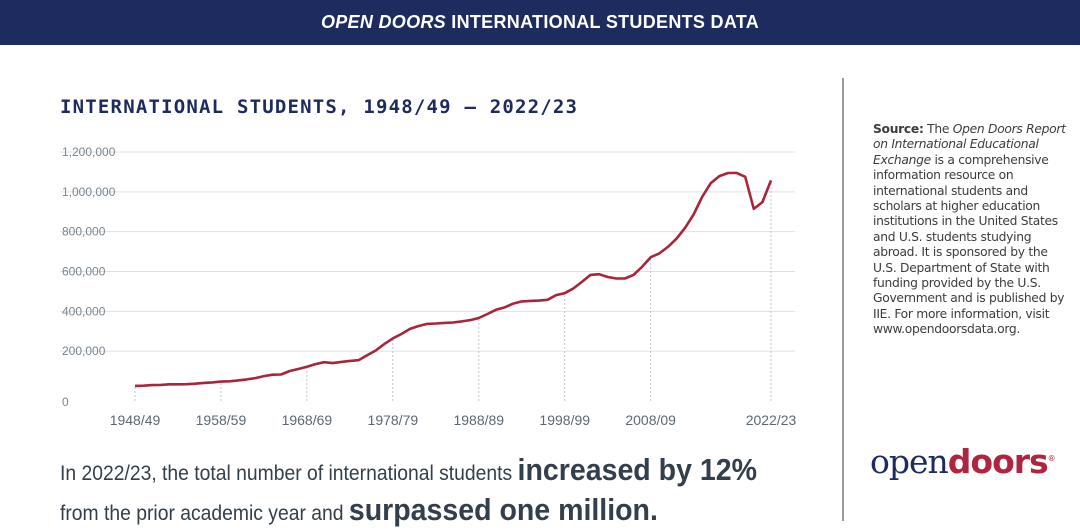  Describe the element at coordinates (898, 129) in the screenshot. I see `source-label: Source:` at that location.